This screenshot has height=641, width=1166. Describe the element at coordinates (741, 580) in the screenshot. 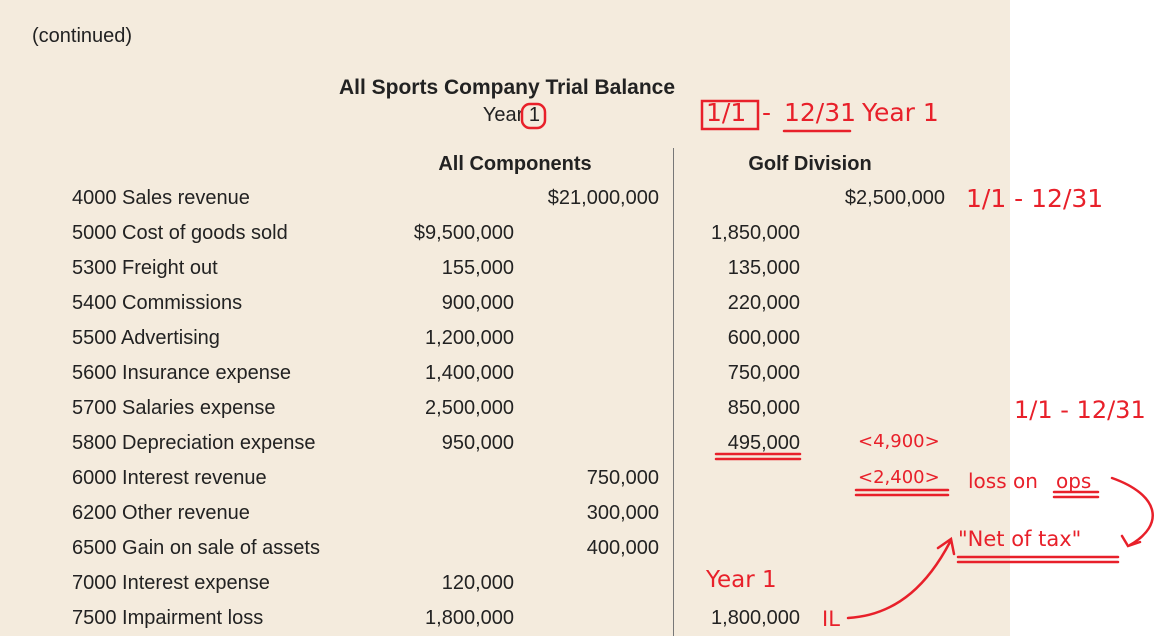

I see `annotation-year-1: Year 1` at that location.